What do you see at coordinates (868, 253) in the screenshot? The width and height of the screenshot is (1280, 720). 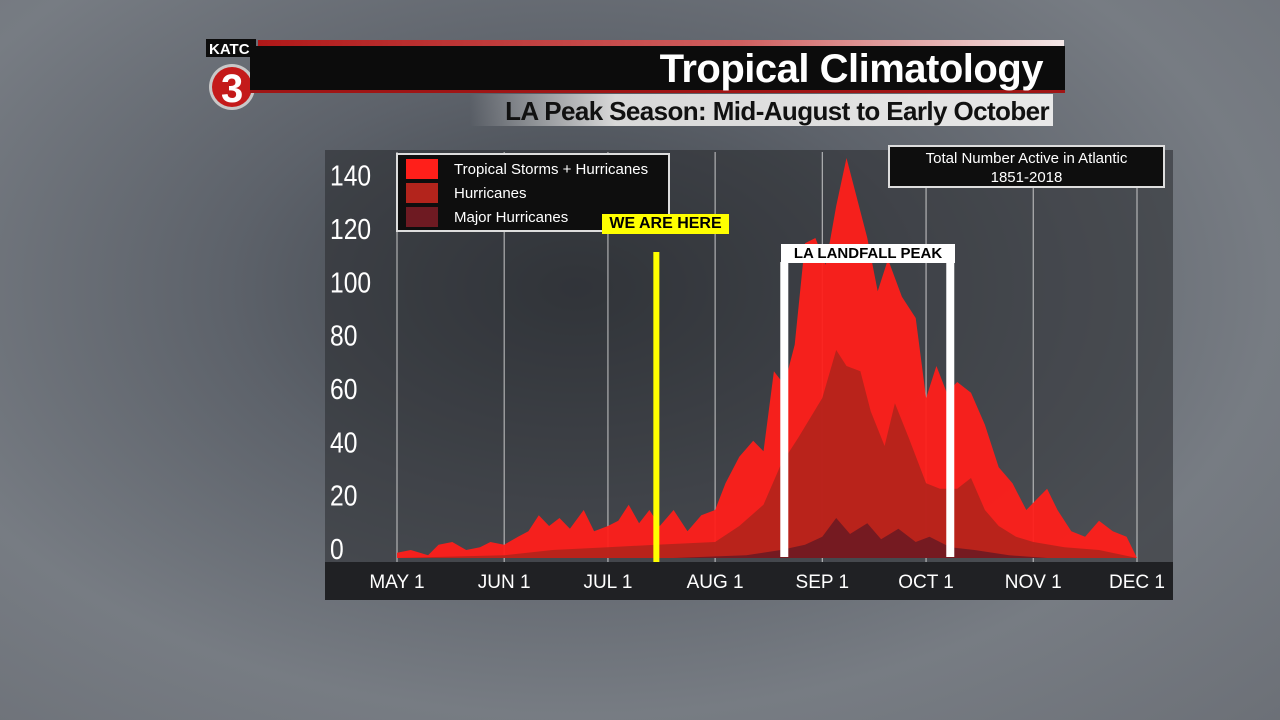 I see `la-landfall-peak-label: LA LANDFALL PEAK` at bounding box center [868, 253].